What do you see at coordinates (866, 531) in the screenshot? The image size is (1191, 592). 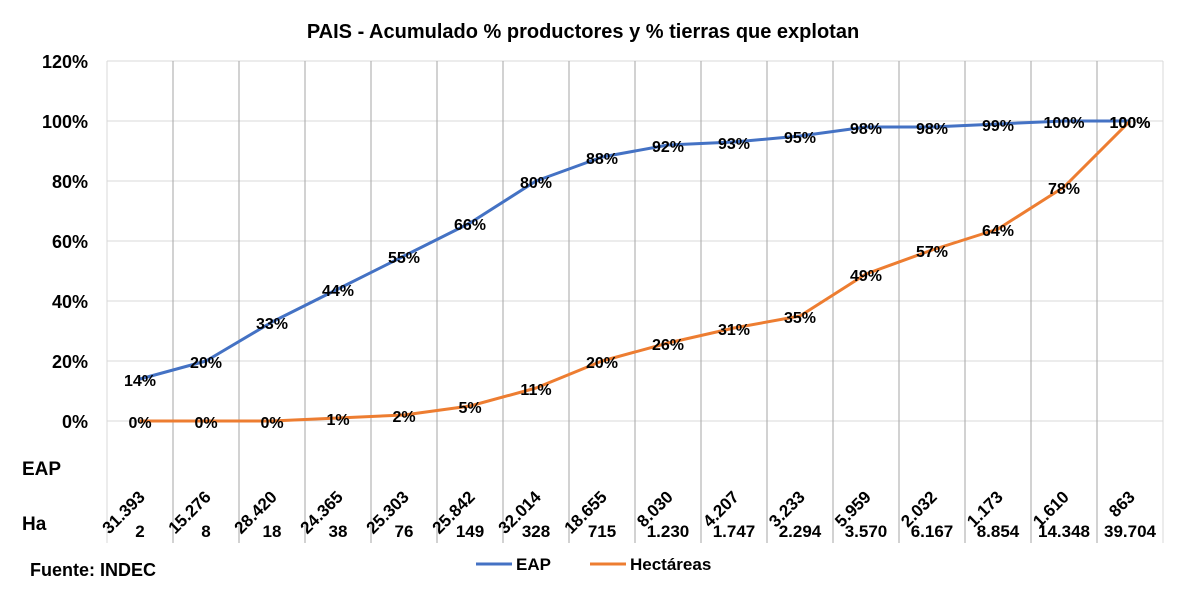 I see `x-tick-label-ha: 3.570` at bounding box center [866, 531].